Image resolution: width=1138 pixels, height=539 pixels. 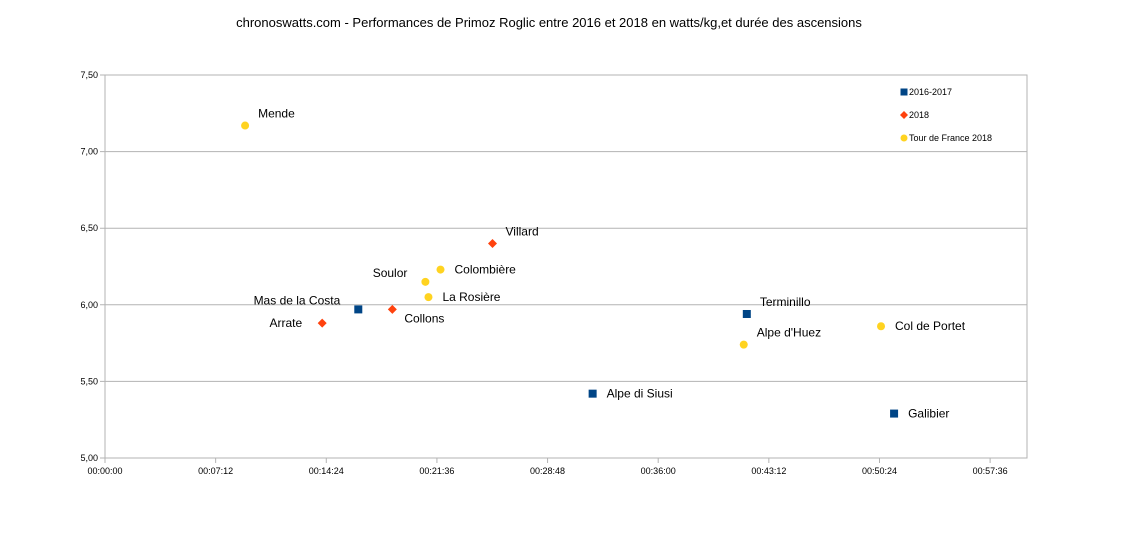 I want to click on x-tick-label: 00:57:36, so click(x=990, y=471).